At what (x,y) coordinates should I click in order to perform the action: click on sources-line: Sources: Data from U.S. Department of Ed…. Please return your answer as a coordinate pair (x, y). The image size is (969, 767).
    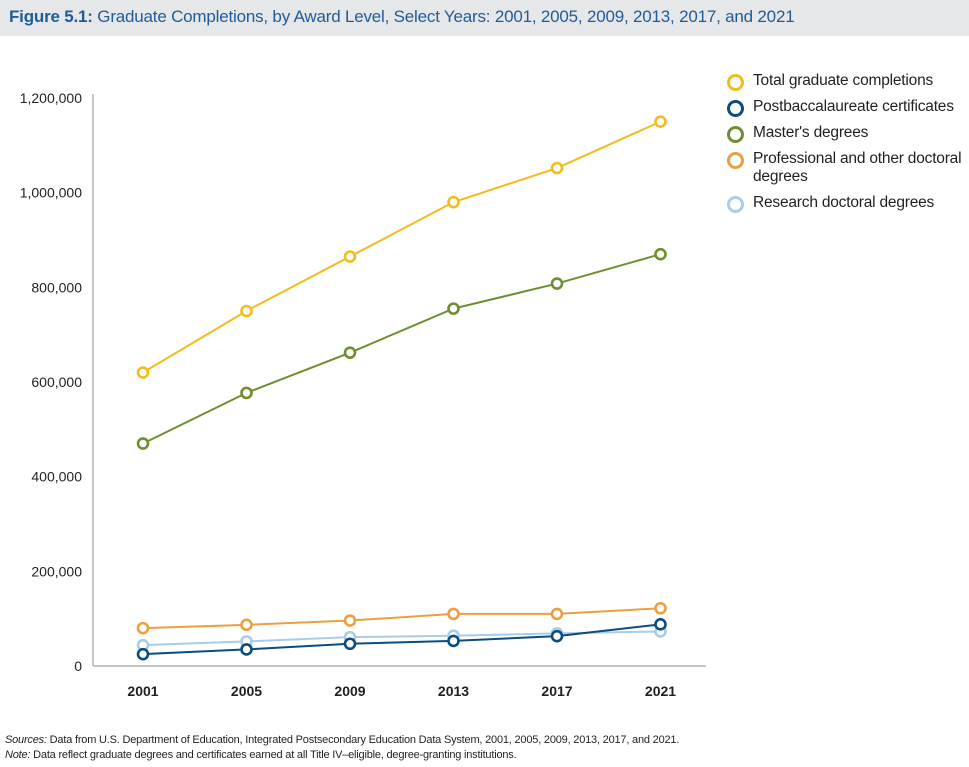
    Looking at the image, I should click on (342, 740).